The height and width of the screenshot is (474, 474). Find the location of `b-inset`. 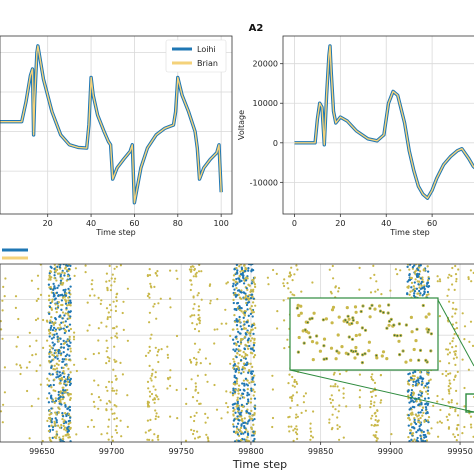

b-inset is located at coordinates (381, 355).